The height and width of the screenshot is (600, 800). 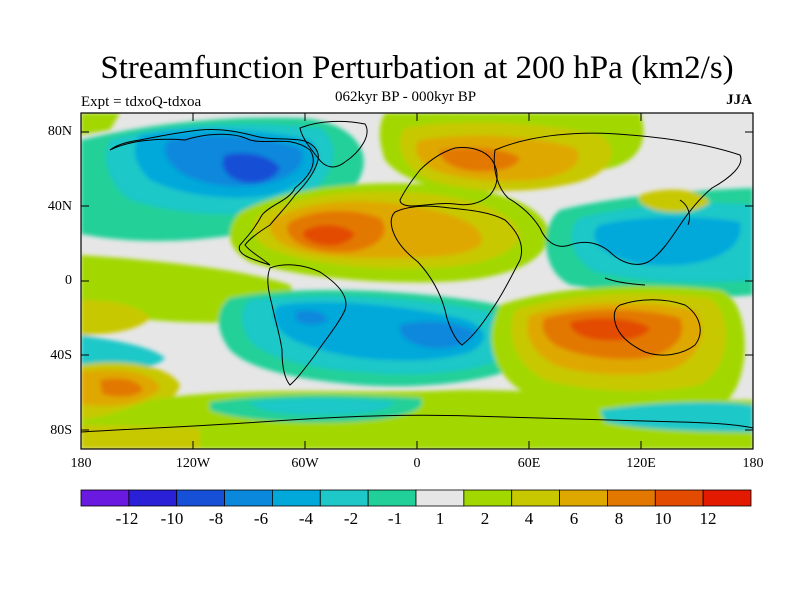 What do you see at coordinates (61, 430) in the screenshot?
I see `lat-tick-label: 80S` at bounding box center [61, 430].